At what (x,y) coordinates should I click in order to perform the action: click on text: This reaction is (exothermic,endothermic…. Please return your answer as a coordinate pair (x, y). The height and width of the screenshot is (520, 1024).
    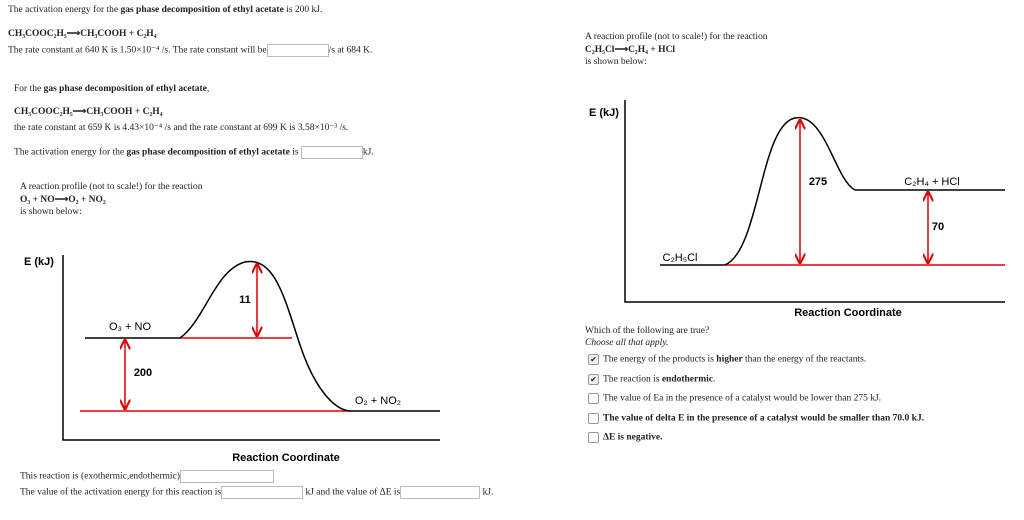
    Looking at the image, I should click on (100, 476).